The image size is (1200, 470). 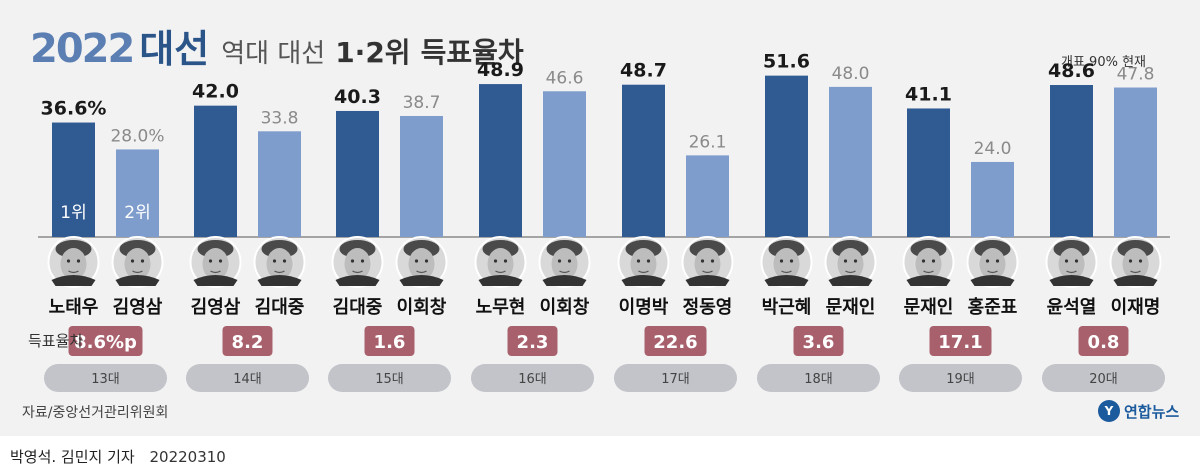 What do you see at coordinates (1103, 379) in the screenshot?
I see `election-label: 20대` at bounding box center [1103, 379].